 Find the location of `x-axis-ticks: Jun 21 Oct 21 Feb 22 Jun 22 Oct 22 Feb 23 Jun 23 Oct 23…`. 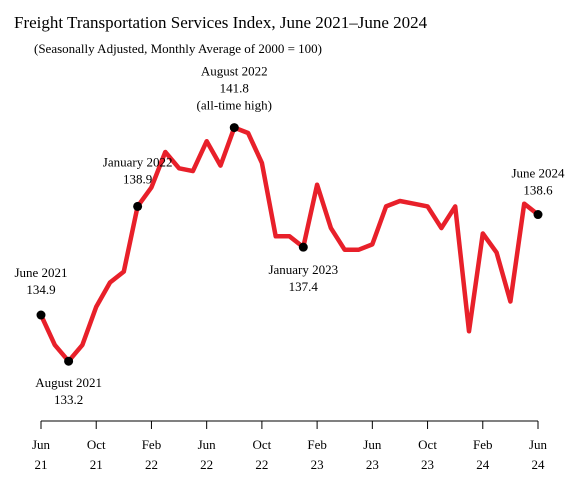

x-axis-ticks: Jun 21 Oct 21 Feb 22 Jun 22 Oct 22 Feb 23 Jun 23 Oct 23… is located at coordinates (290, 446).